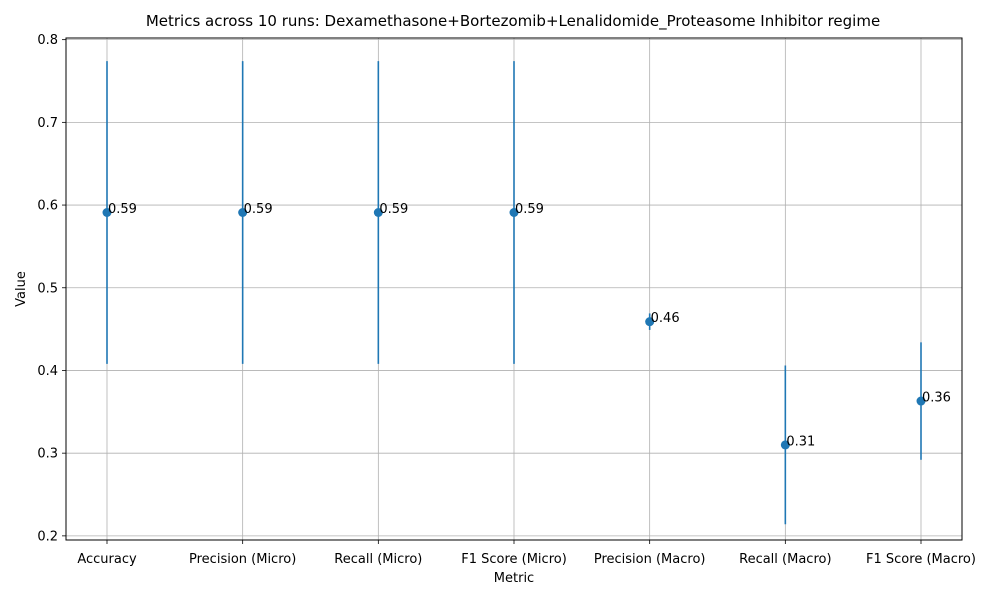 Image resolution: width=1000 pixels, height=600 pixels. I want to click on y-tick-label: 0.3, so click(47, 454).